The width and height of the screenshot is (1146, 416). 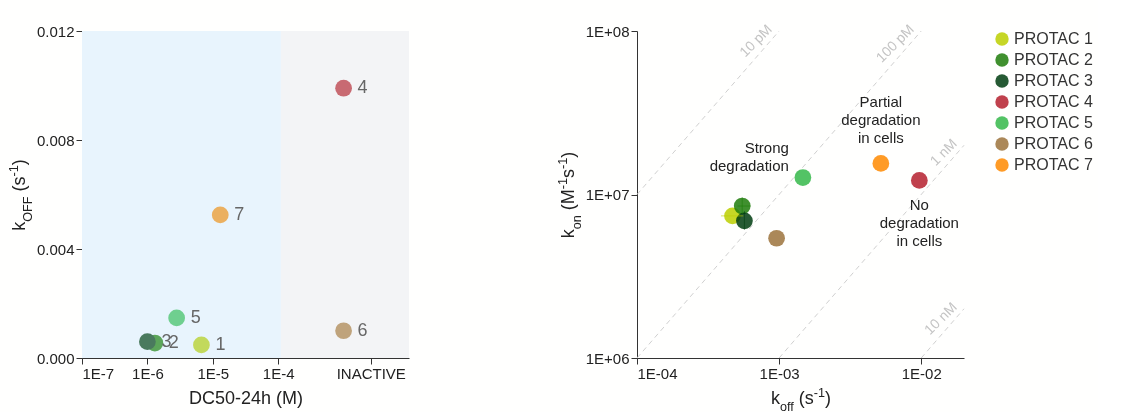 I want to click on legend-label: PROTAC 5, so click(x=1053, y=122).